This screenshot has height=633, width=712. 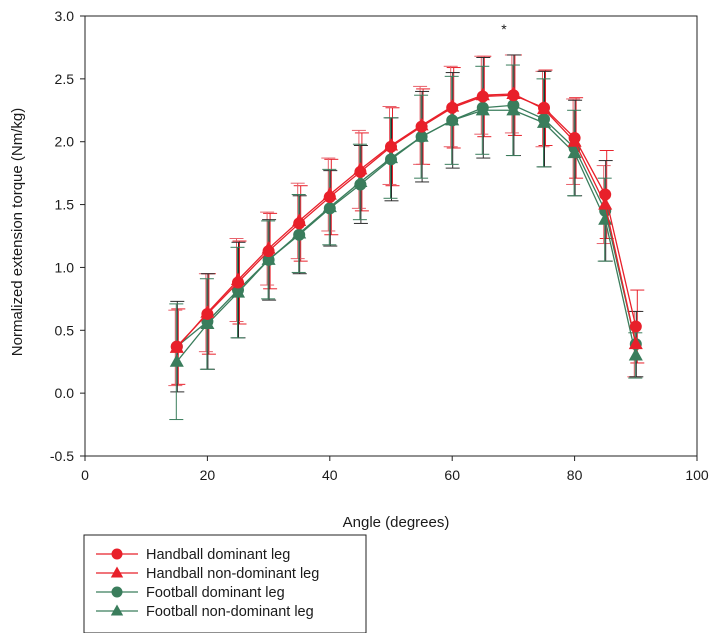 I want to click on x-tick-label: 80, so click(x=575, y=475).